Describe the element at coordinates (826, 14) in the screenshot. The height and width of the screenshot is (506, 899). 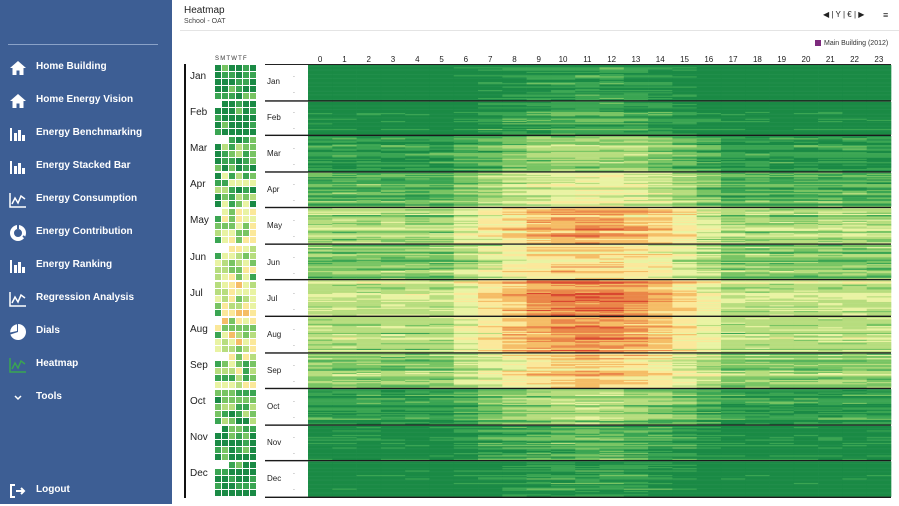
I see `prev-arrow-icon: ◀` at that location.